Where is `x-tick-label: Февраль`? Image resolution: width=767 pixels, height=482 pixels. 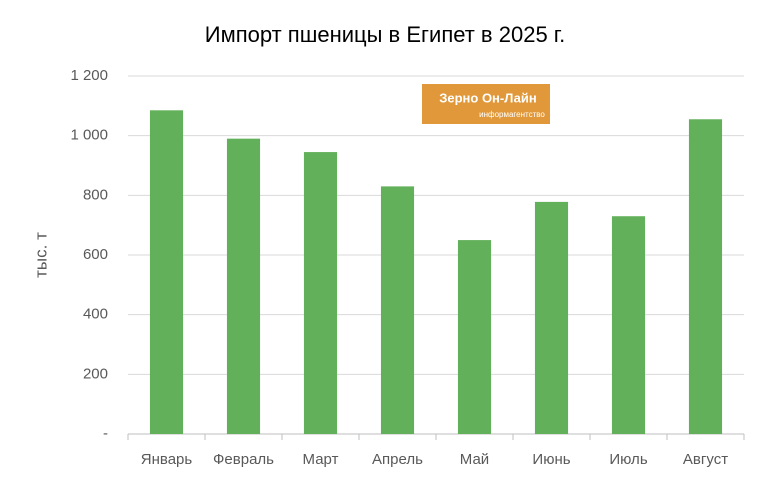
x-tick-label: Февраль is located at coordinates (243, 459).